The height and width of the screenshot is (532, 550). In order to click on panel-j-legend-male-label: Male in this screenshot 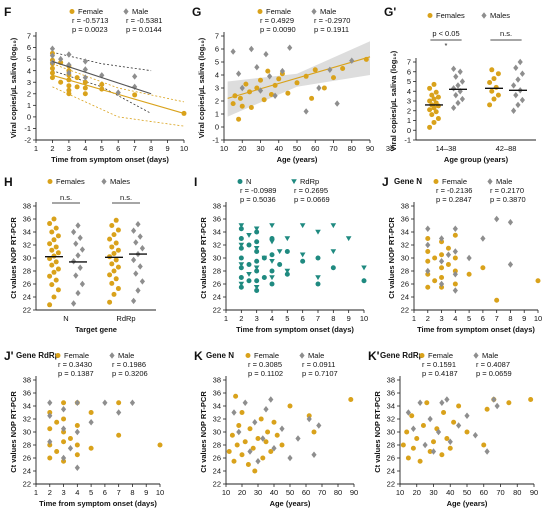, I will do `click(504, 181)`.